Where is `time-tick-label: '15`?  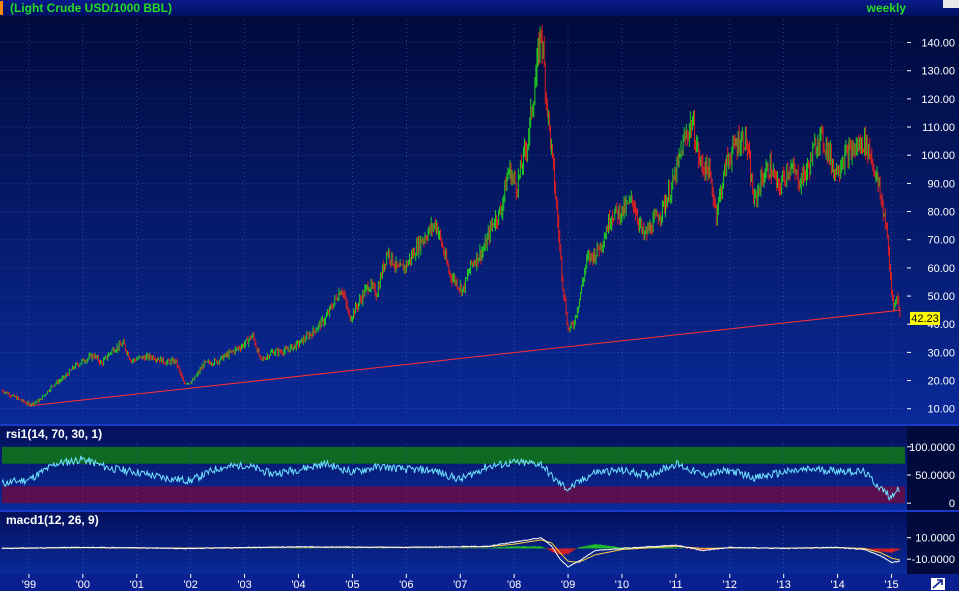 time-tick-label: '15 is located at coordinates (891, 585).